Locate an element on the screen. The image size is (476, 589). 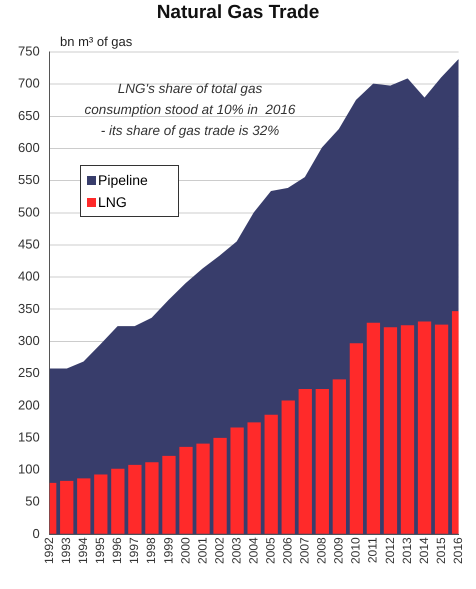
x-tick-label: 1995 is located at coordinates (100, 550).